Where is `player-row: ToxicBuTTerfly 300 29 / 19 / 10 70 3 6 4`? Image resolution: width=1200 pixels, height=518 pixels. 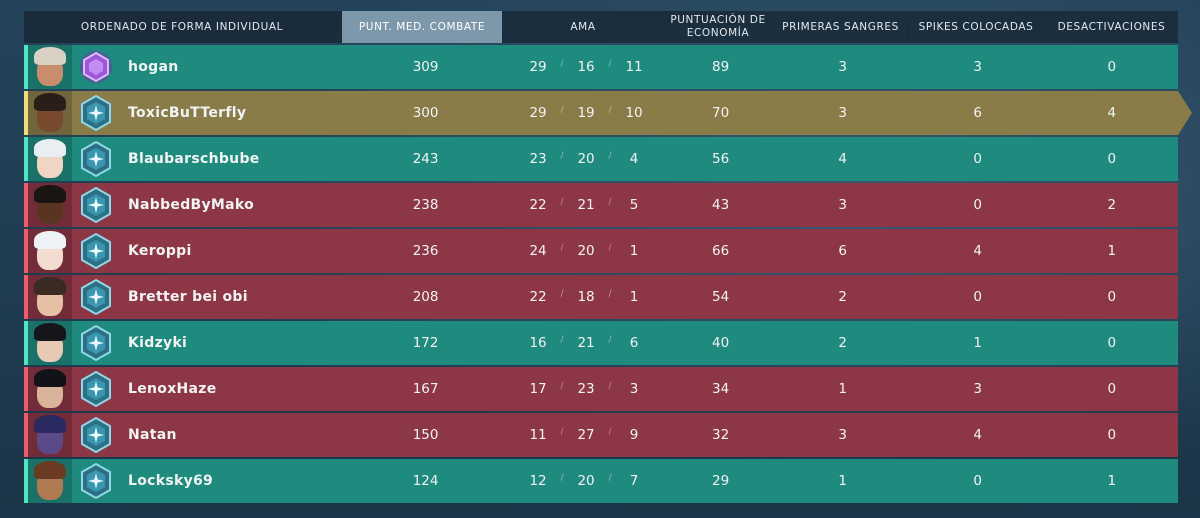 player-row: ToxicBuTTerfly 300 29 / 19 / 10 70 3 6 4 is located at coordinates (608, 113).